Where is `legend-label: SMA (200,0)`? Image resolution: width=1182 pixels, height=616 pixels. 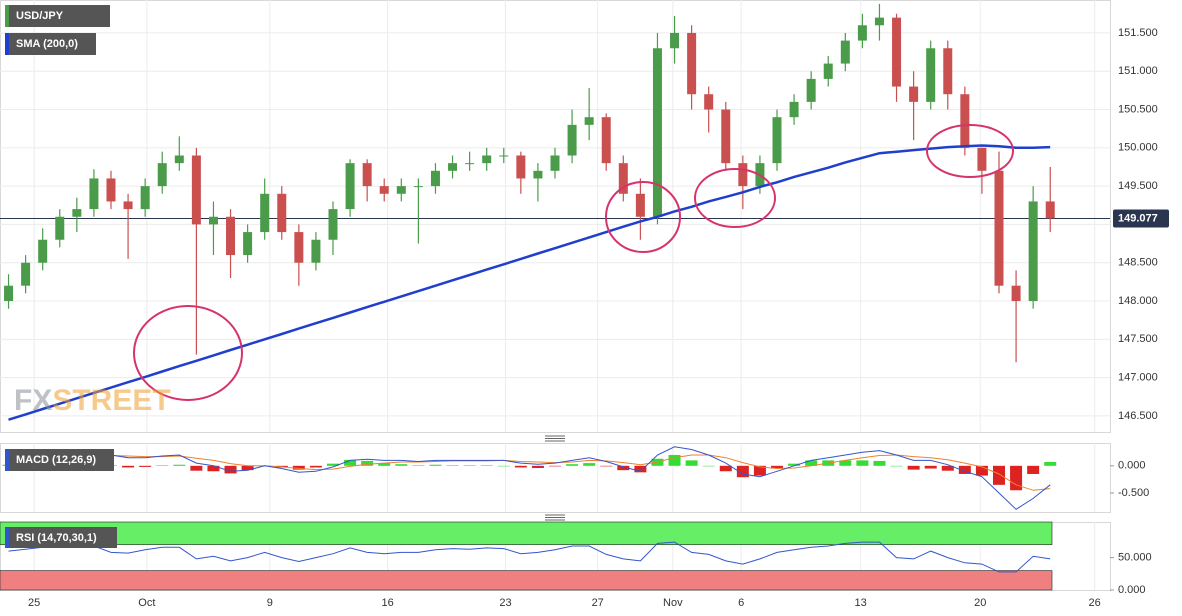 legend-label: SMA (200,0) is located at coordinates (47, 44).